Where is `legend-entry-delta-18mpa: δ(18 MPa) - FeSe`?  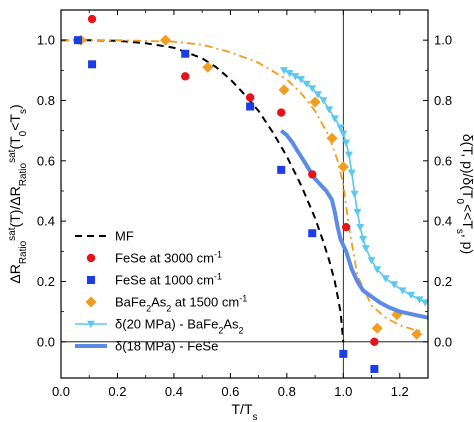
legend-entry-delta-18mpa: δ(18 MPa) - FeSe is located at coordinates (146, 346).